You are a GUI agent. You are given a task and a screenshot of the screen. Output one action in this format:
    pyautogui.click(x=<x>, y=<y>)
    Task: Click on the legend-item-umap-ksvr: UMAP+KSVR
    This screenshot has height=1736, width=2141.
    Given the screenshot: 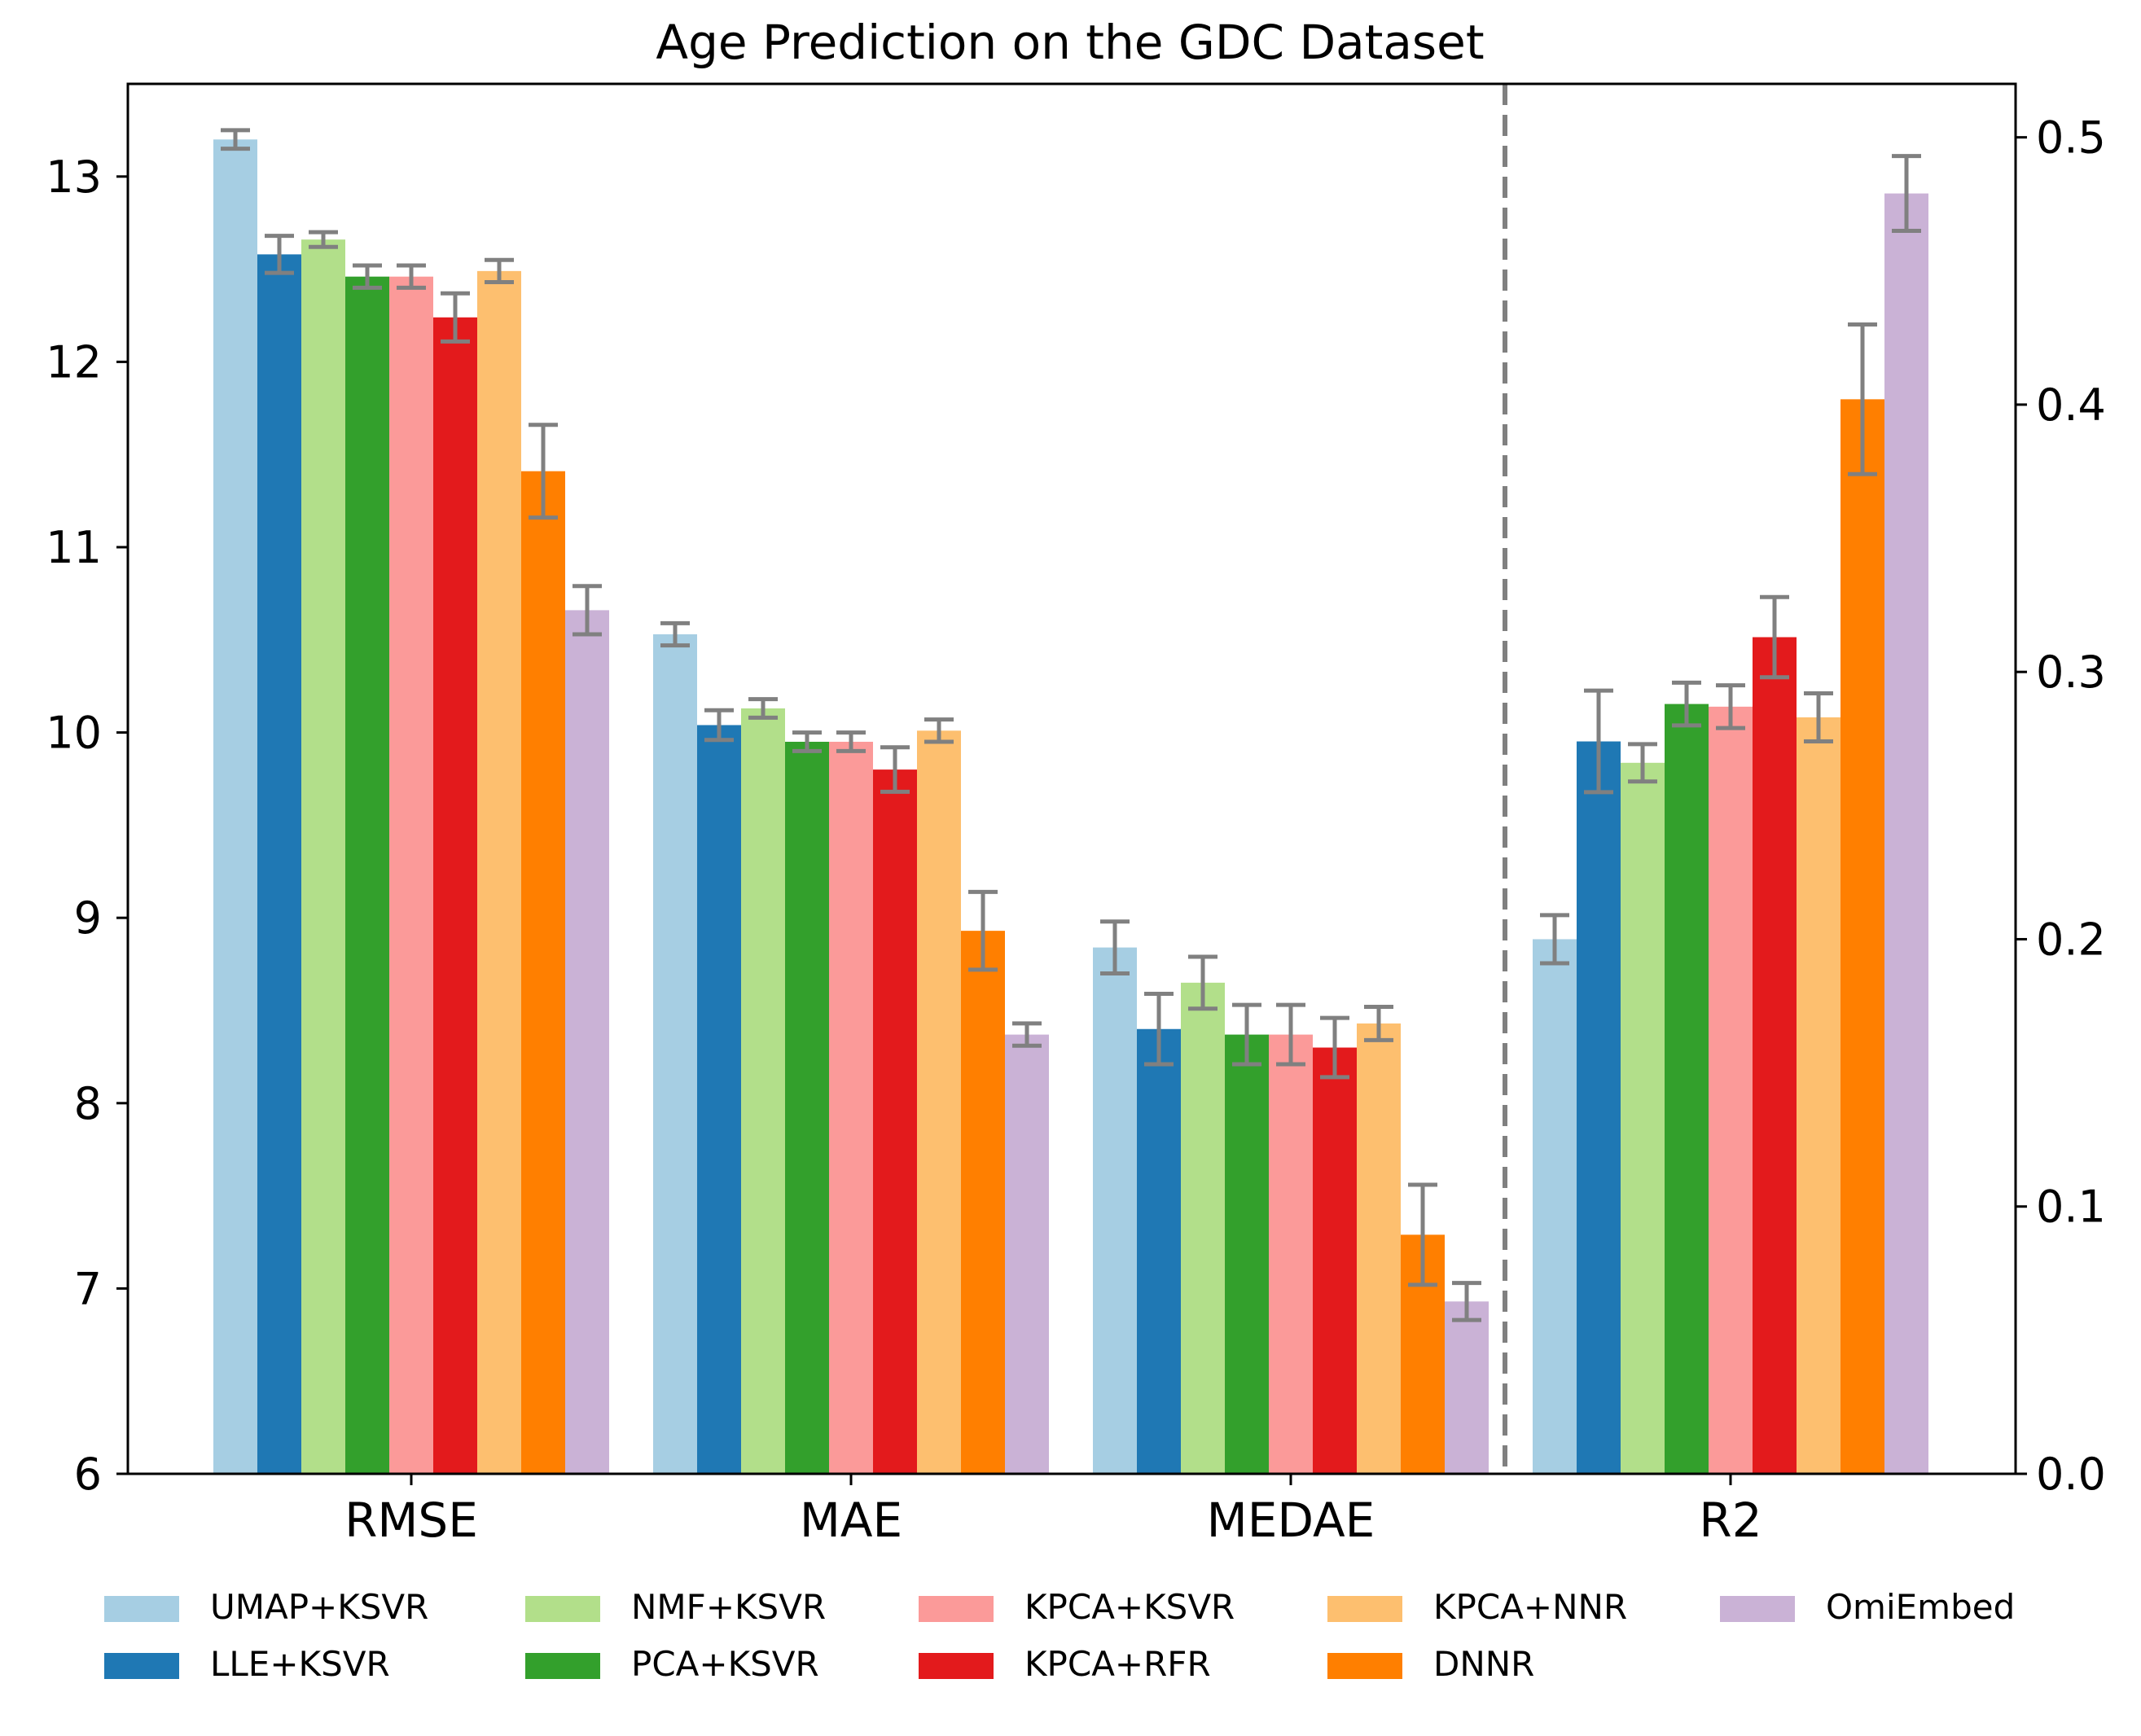 What is the action you would take?
    pyautogui.click(x=266, y=1607)
    